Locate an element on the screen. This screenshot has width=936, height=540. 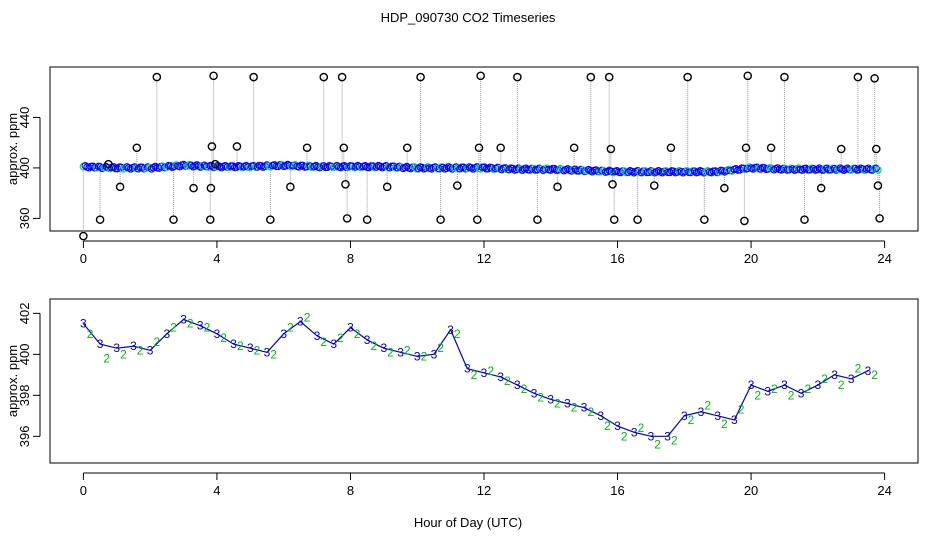
bottom-y-axis-label: approx. ppm is located at coordinates (12, 381).